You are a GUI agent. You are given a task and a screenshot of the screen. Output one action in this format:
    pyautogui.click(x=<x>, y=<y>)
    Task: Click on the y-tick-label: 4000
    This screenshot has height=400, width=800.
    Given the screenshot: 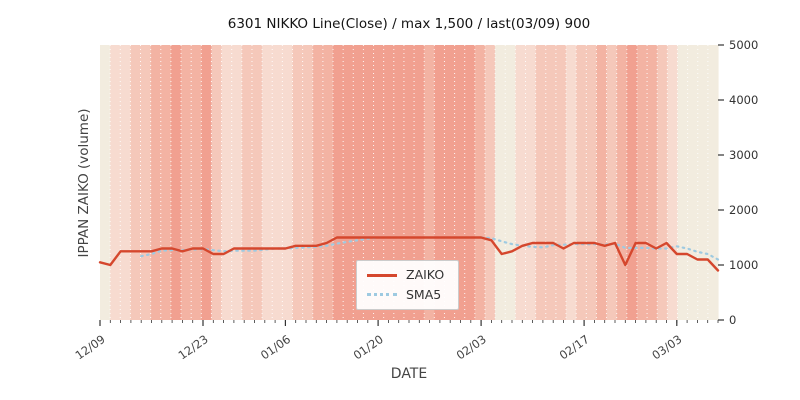 What is the action you would take?
    pyautogui.click(x=743, y=100)
    